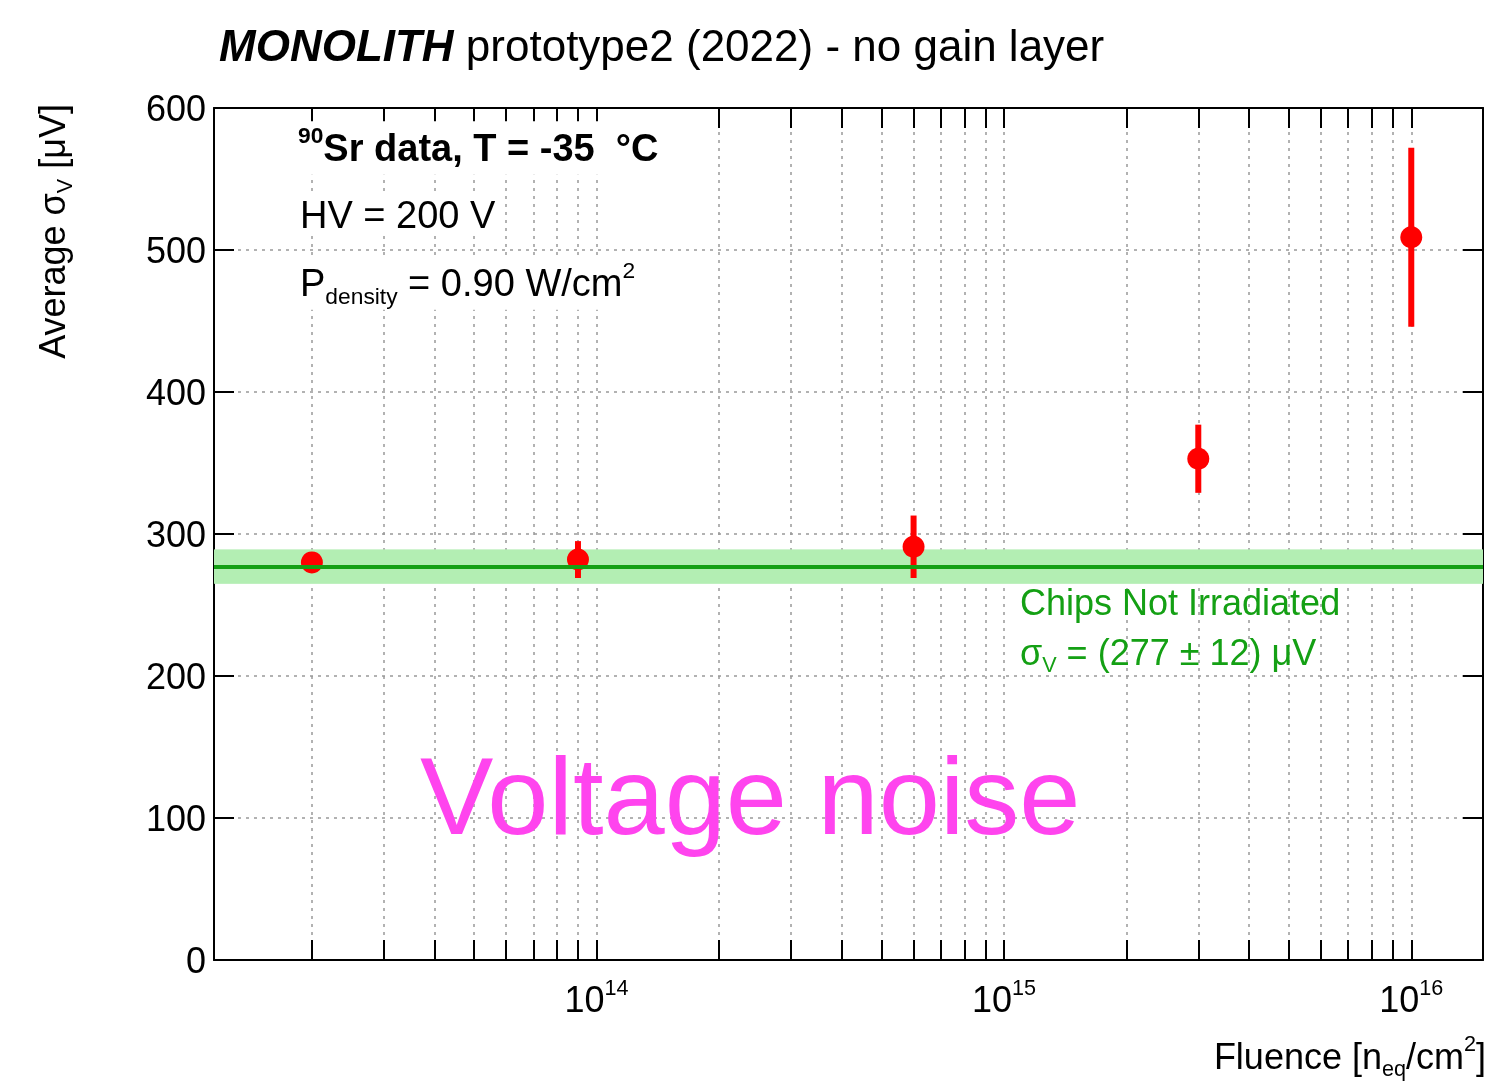 This screenshot has height=1092, width=1490. I want to click on y-tick-label: 500, so click(175, 250).